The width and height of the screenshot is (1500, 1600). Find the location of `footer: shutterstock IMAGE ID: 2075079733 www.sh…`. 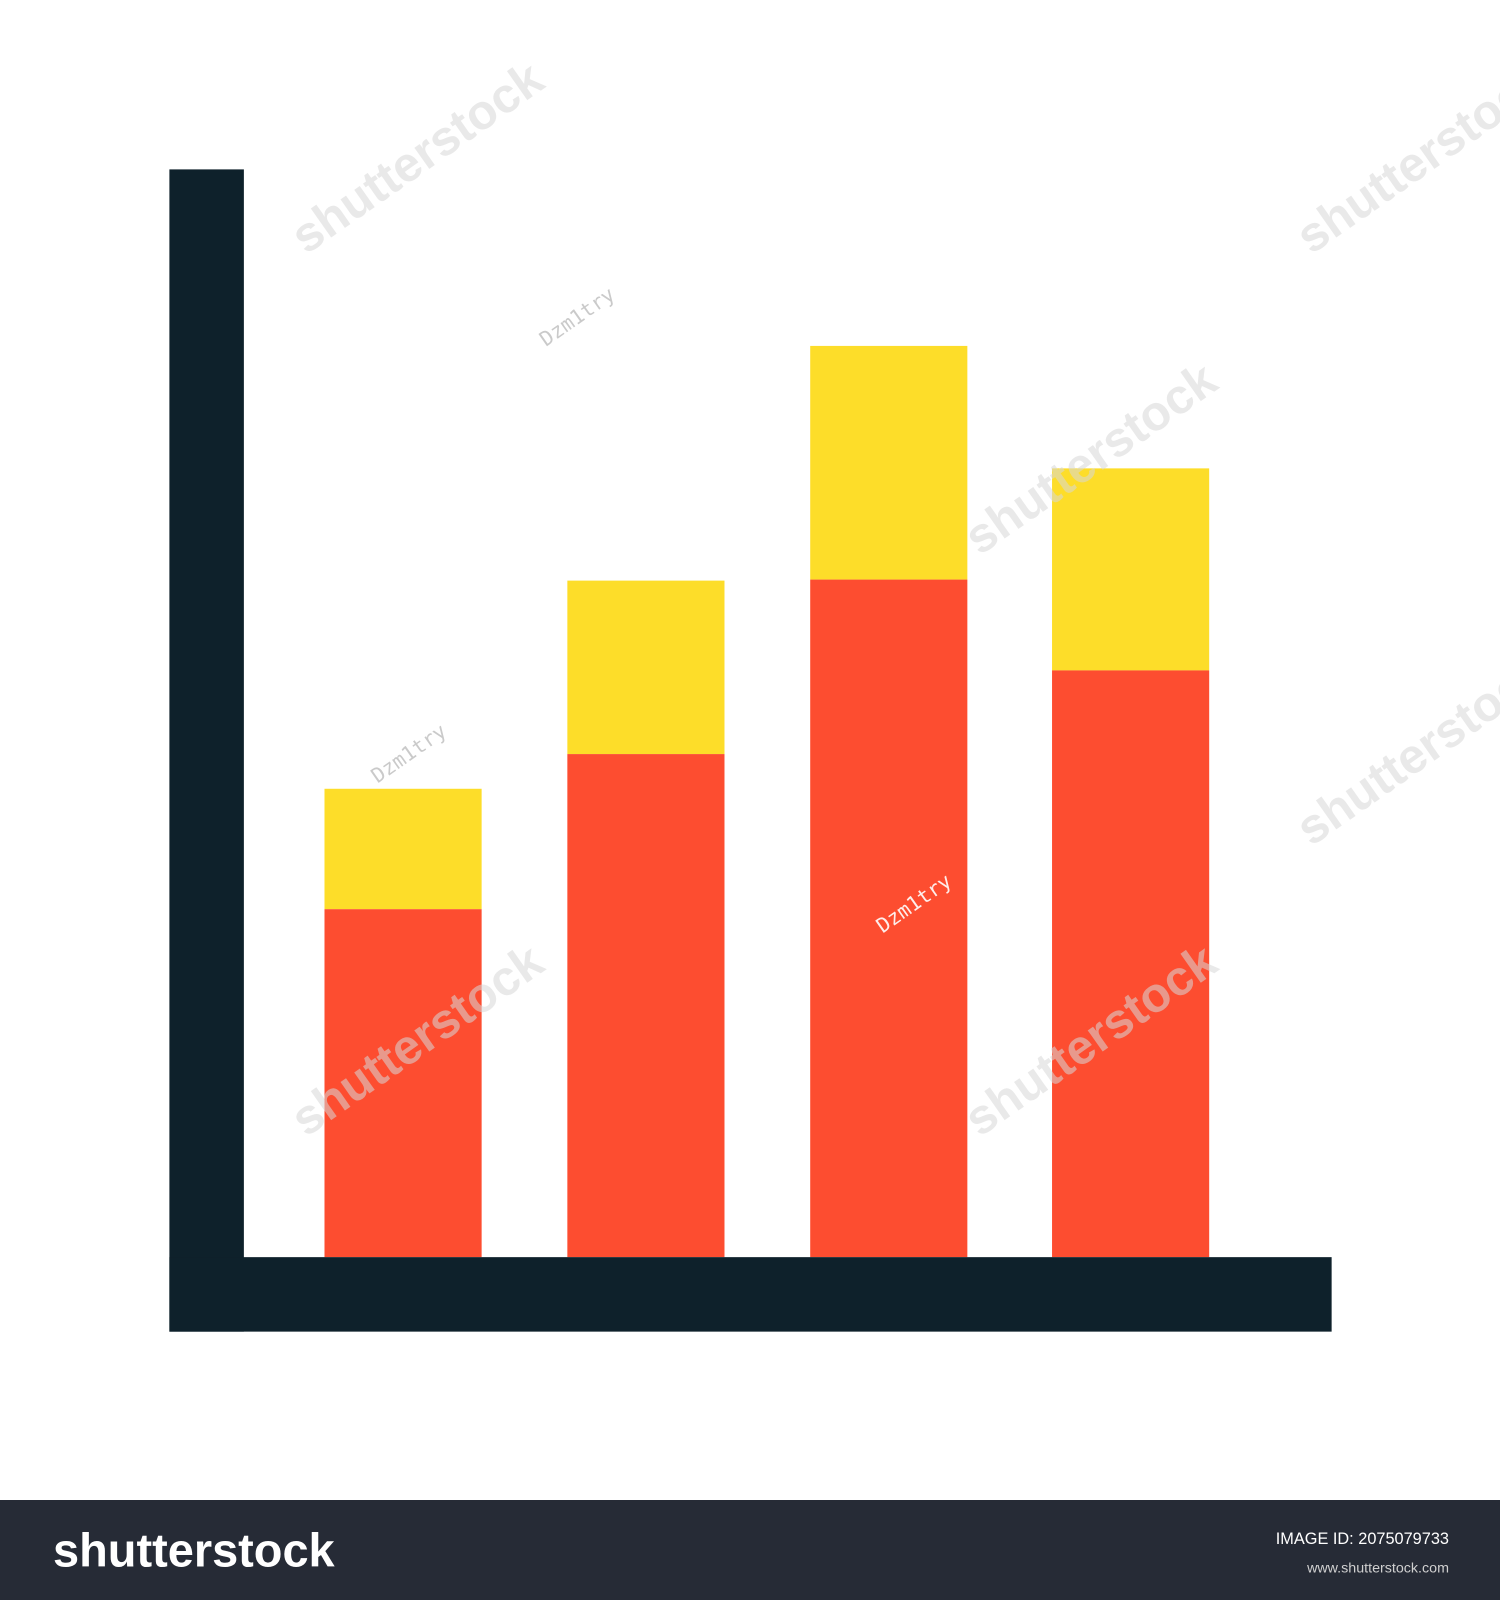

footer: shutterstock IMAGE ID: 2075079733 www.sh… is located at coordinates (750, 1550).